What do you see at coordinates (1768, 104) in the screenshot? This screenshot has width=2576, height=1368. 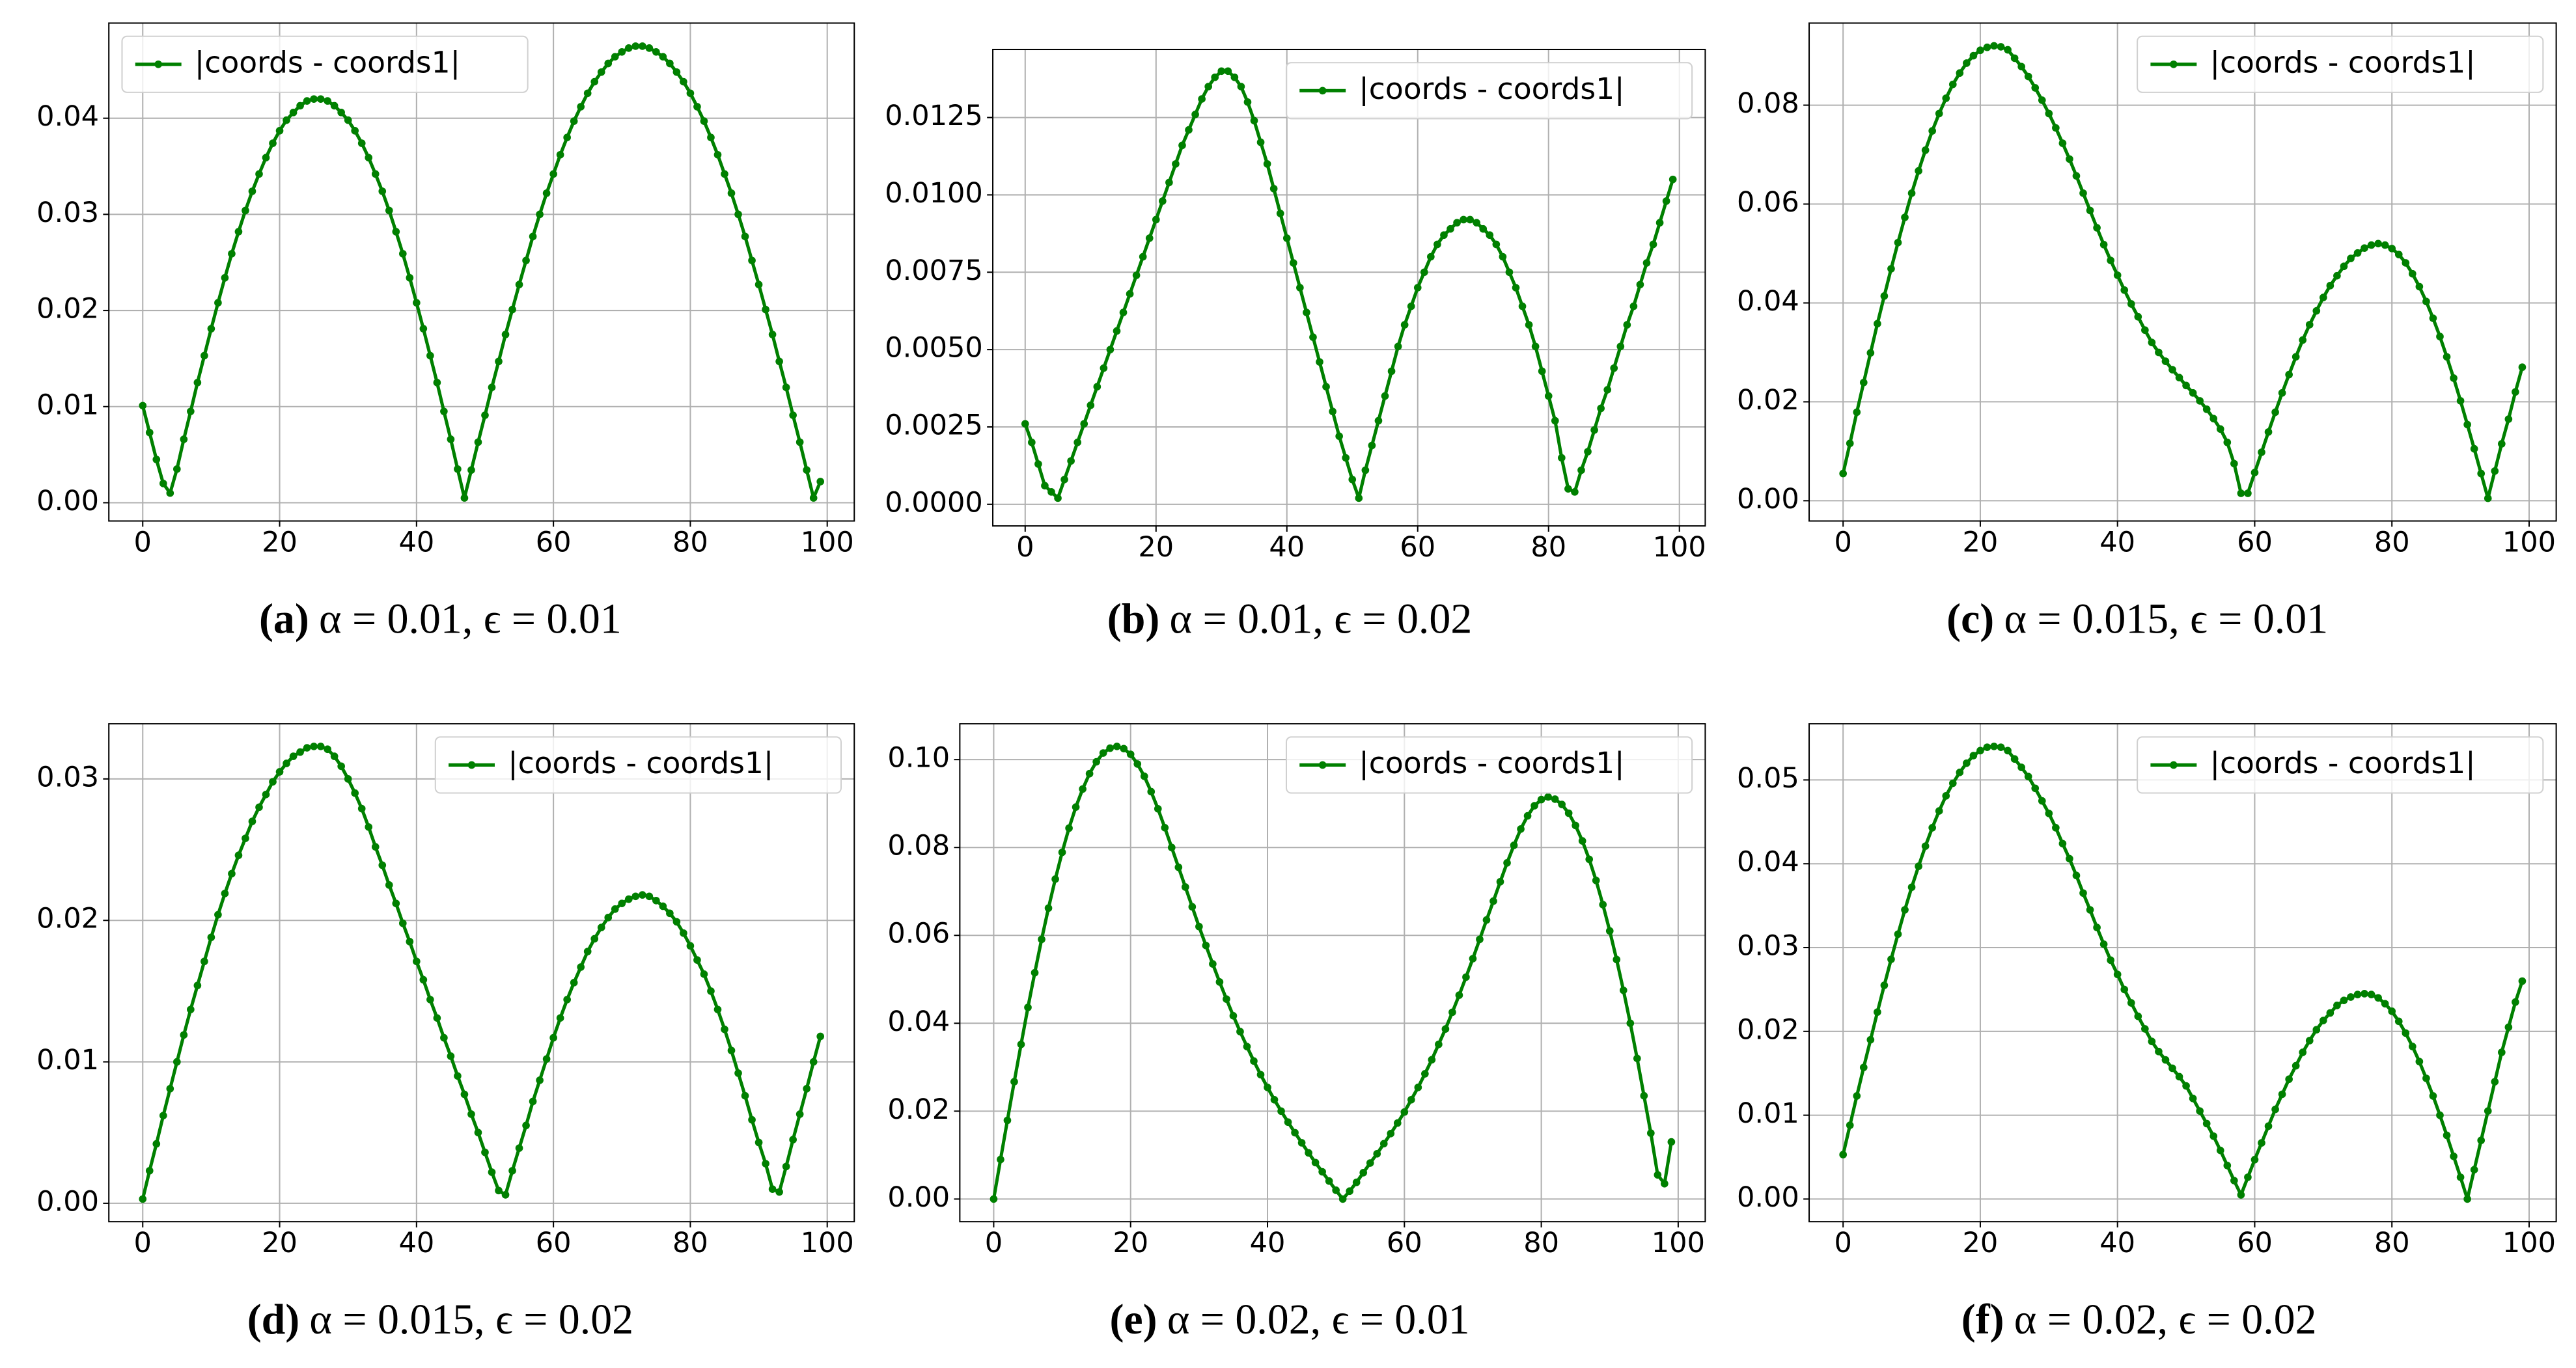 I see `y-tick-label: 0.08` at bounding box center [1768, 104].